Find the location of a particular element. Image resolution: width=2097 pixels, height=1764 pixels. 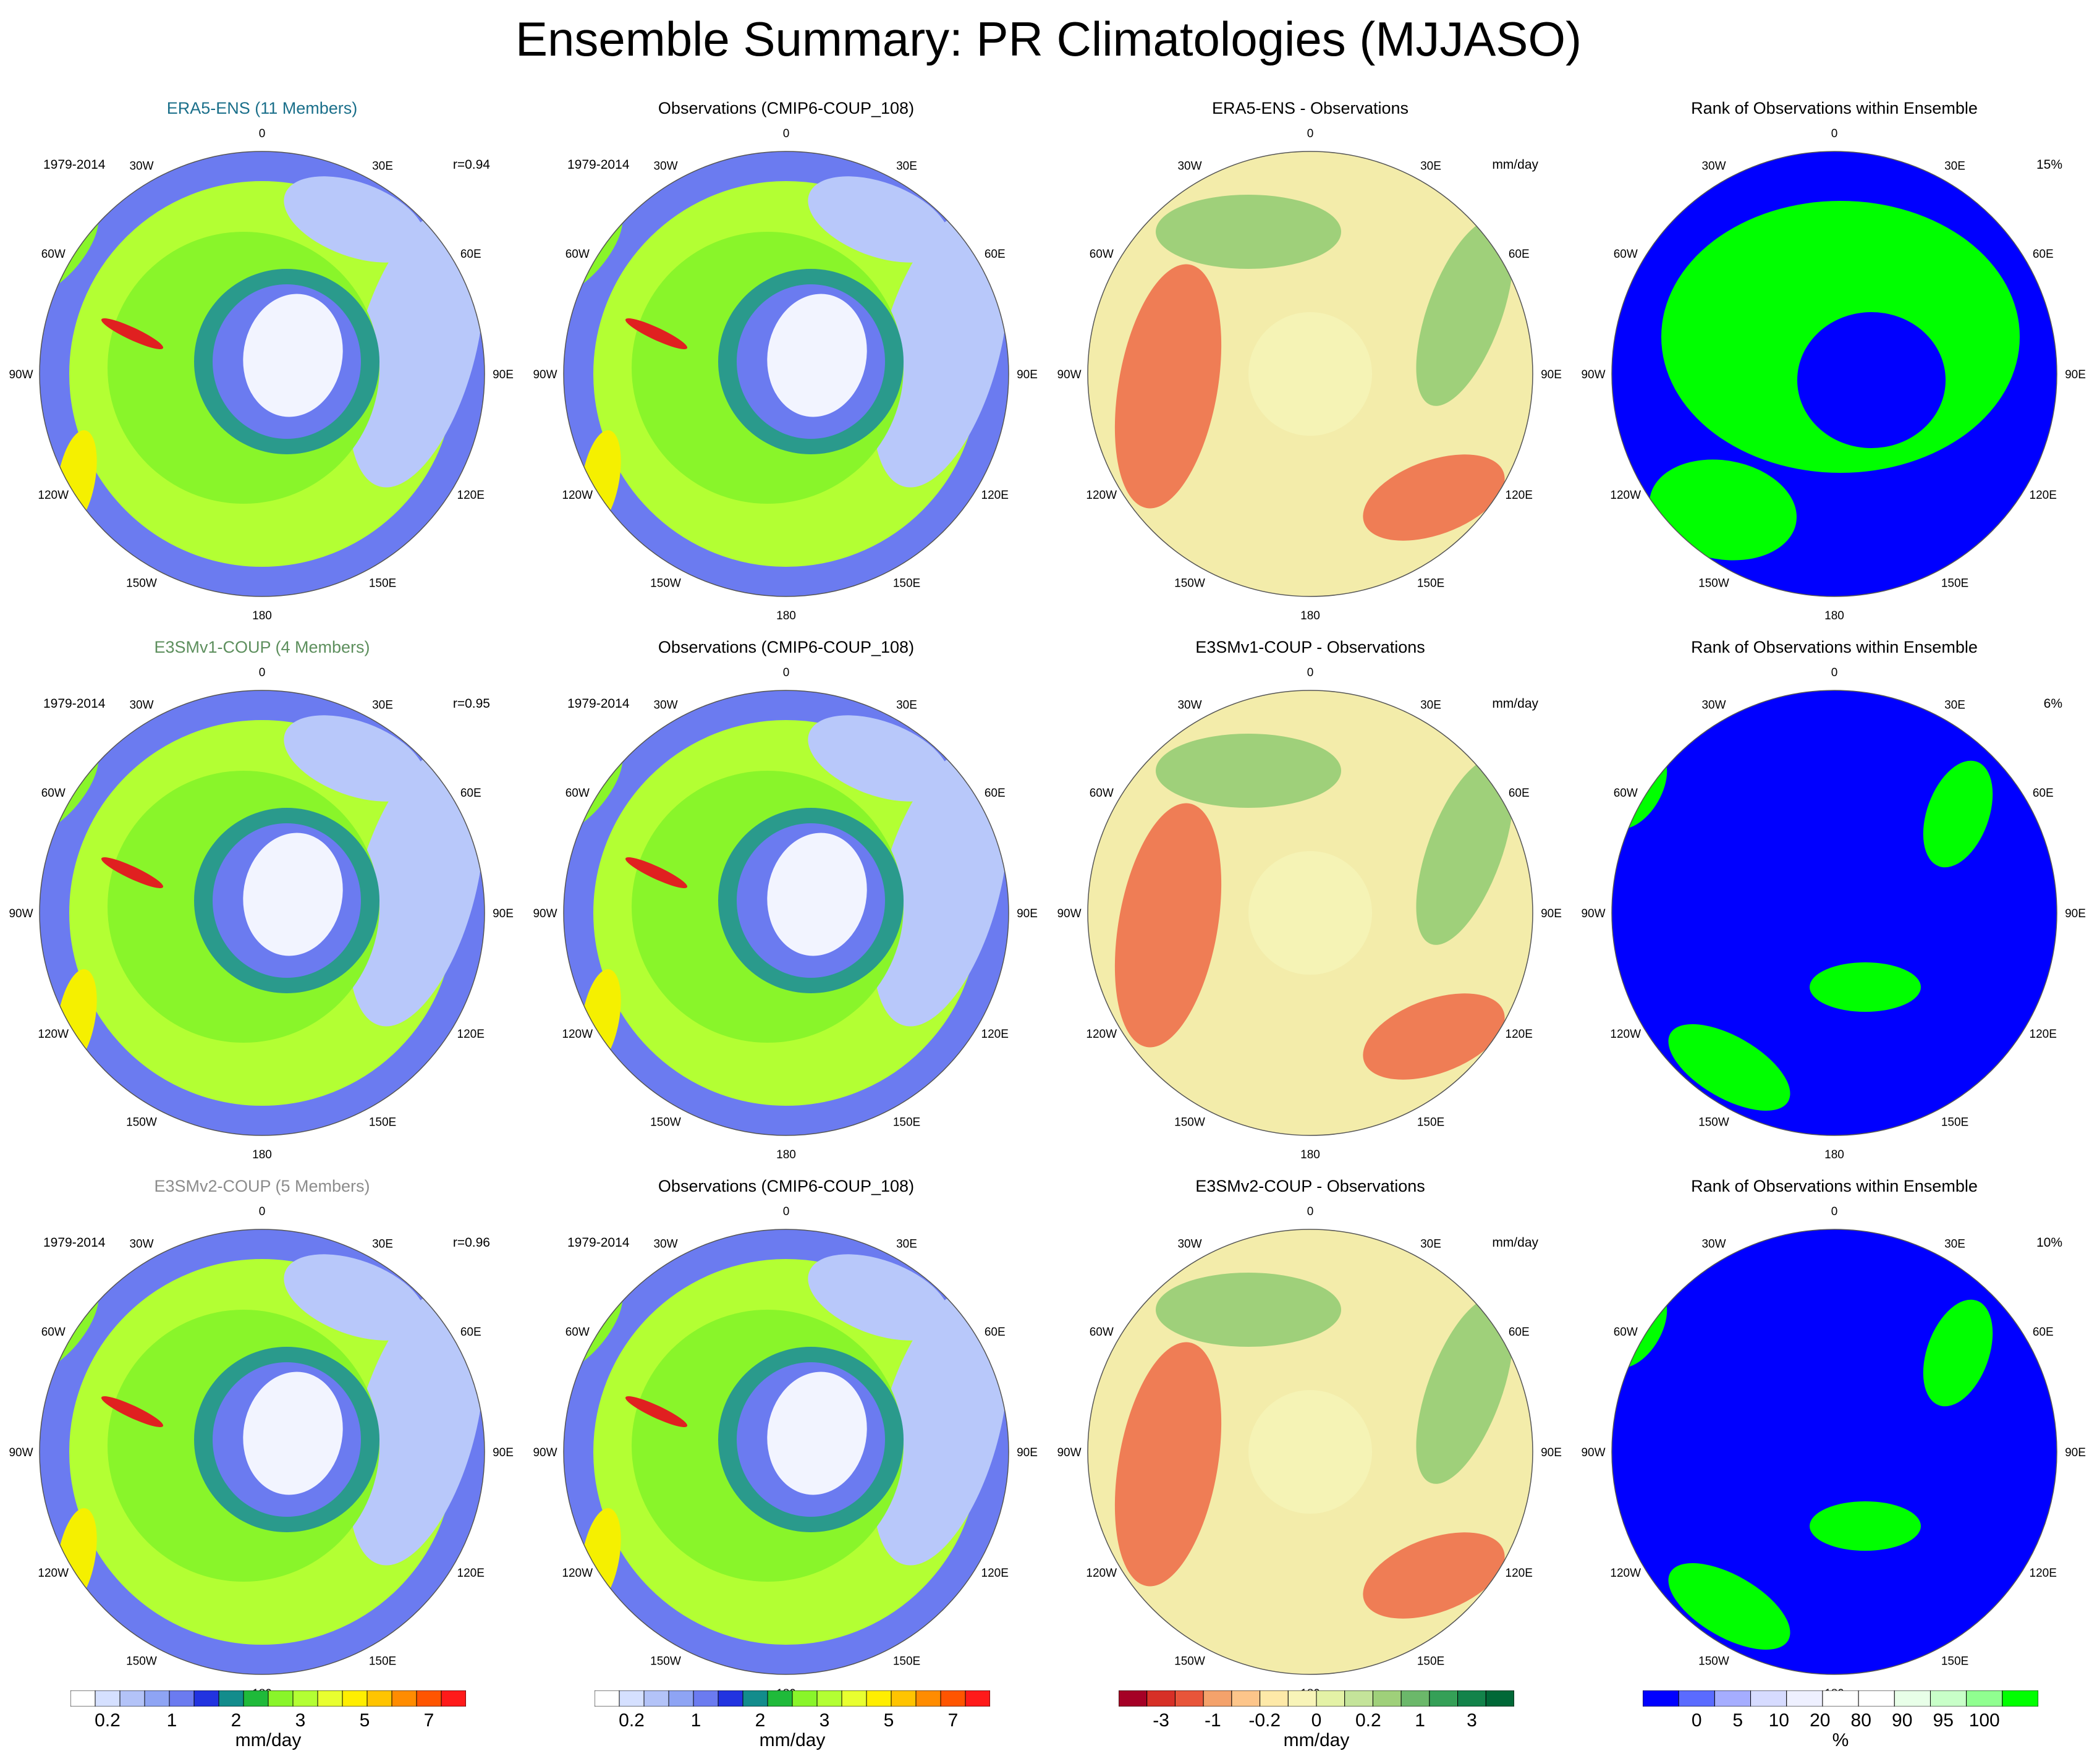

colorbar-3: -3 -1 -0.2 0 0.2 1 3 mm/day is located at coordinates (1316, 1721).